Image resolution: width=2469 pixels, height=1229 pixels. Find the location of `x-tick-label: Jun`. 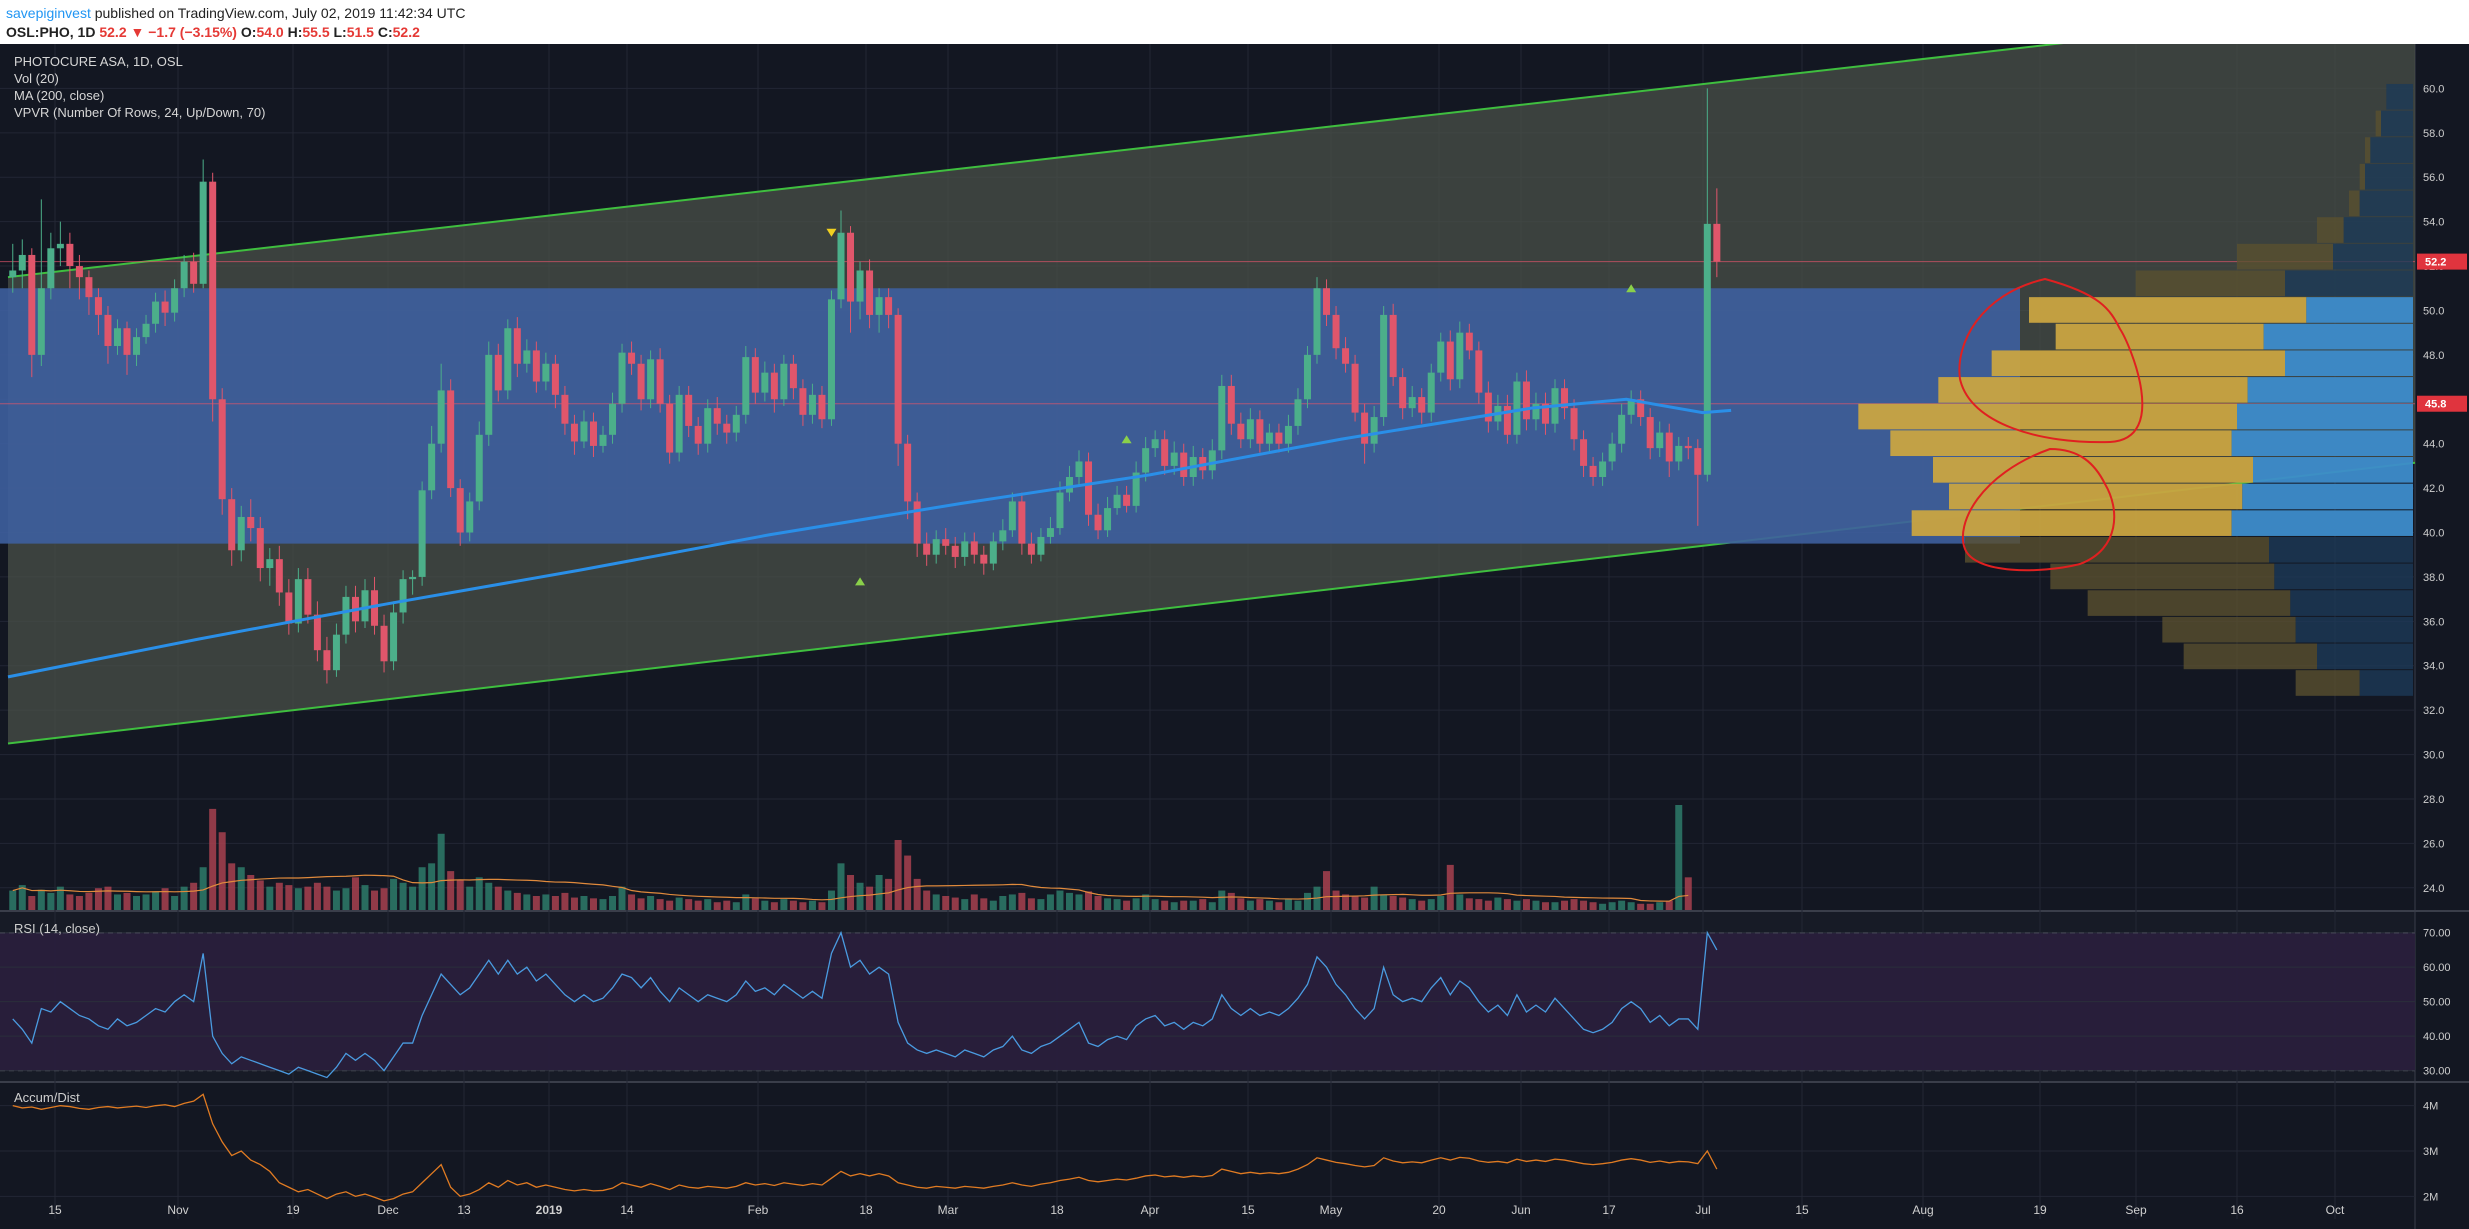

x-tick-label: Jun is located at coordinates (1520, 1210).